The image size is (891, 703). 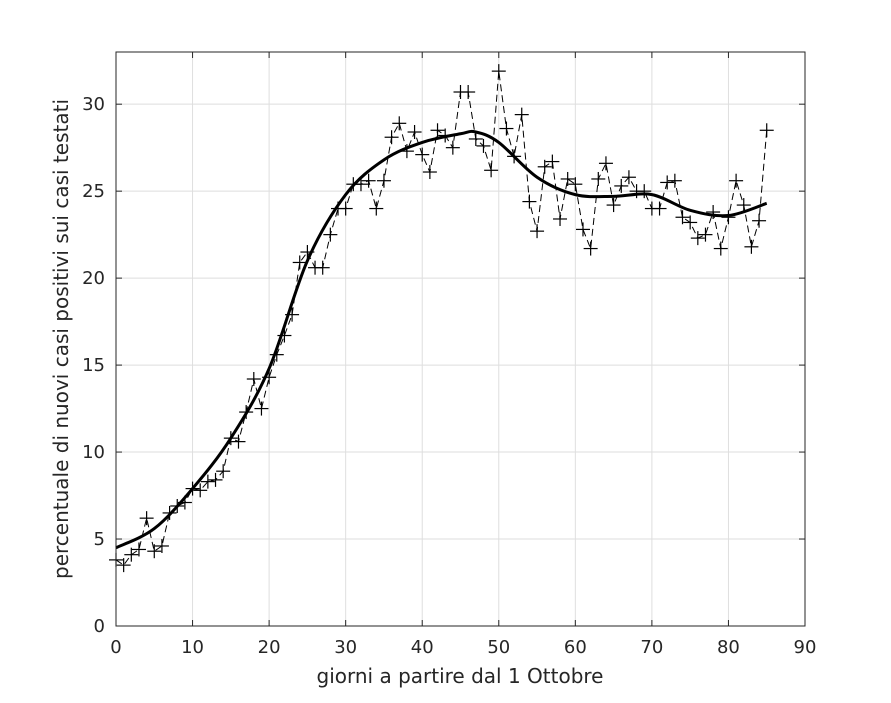 I want to click on x-axis-label: giorni a partire dal 1 Ottobre, so click(x=460, y=676).